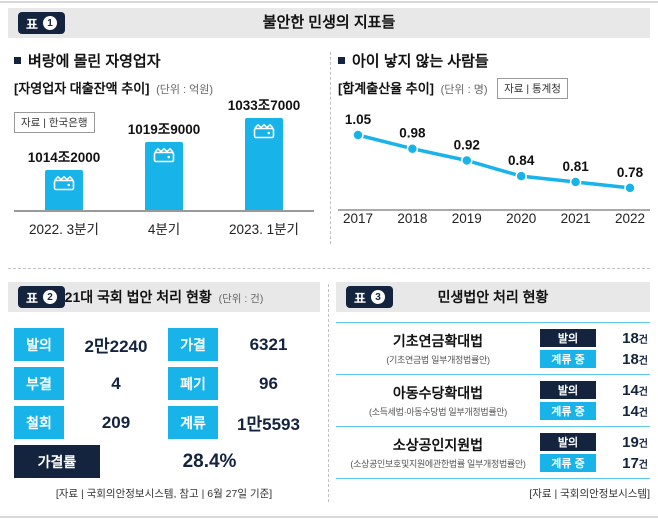  Describe the element at coordinates (438, 464) in the screenshot. I see `law-description: (소상공인보호및지원에관한법률 일부개정법률안)` at that location.